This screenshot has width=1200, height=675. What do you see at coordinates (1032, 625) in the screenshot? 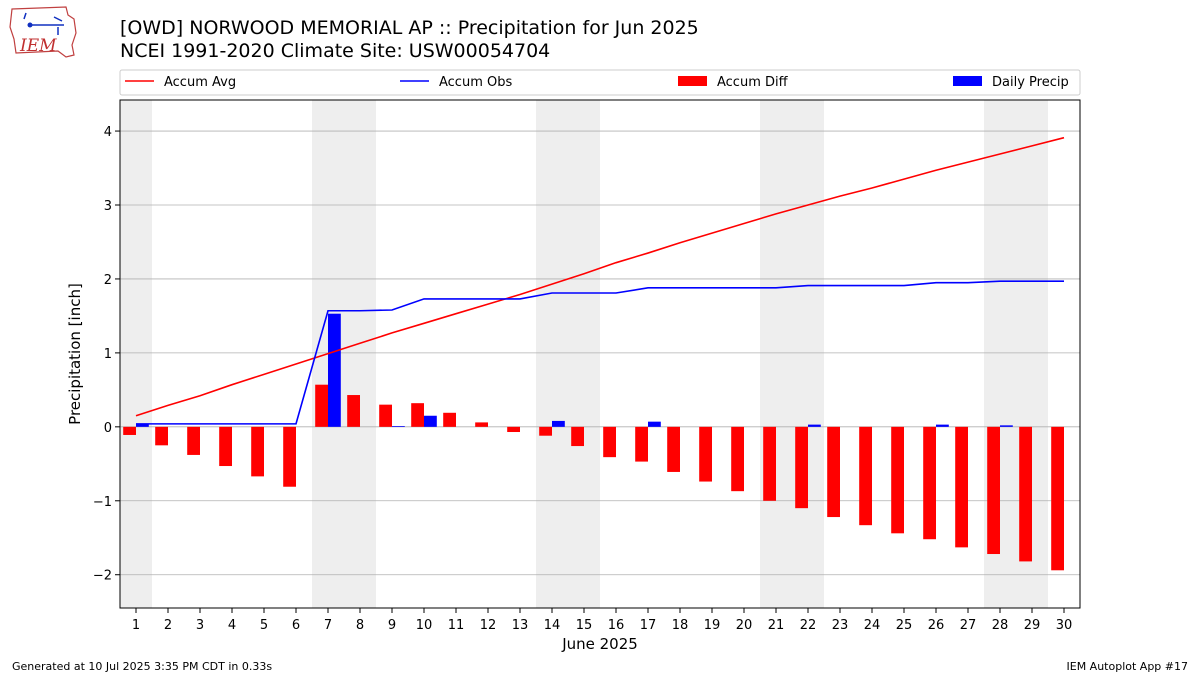
I see `x-tick-label: 29` at bounding box center [1032, 625].